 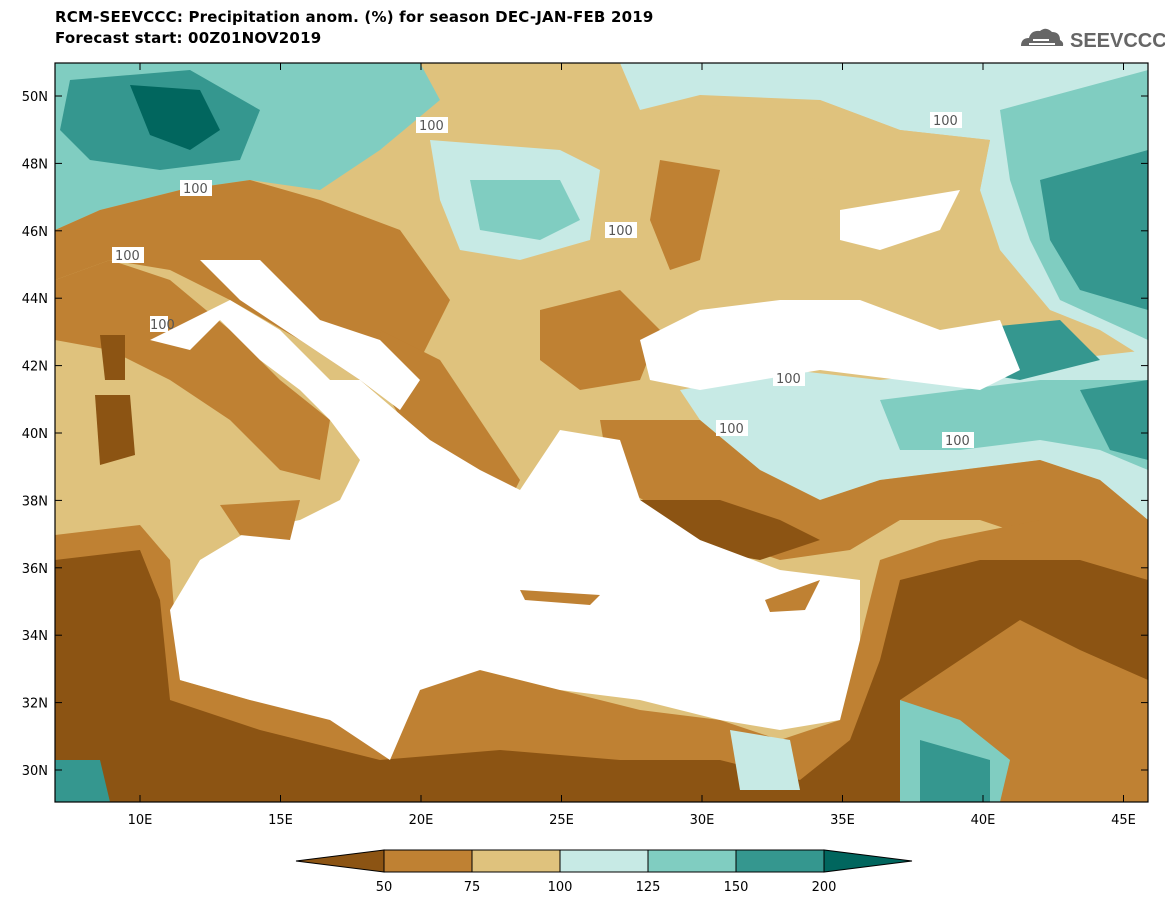 I want to click on lat-tick-label: 50N, so click(x=35, y=97).